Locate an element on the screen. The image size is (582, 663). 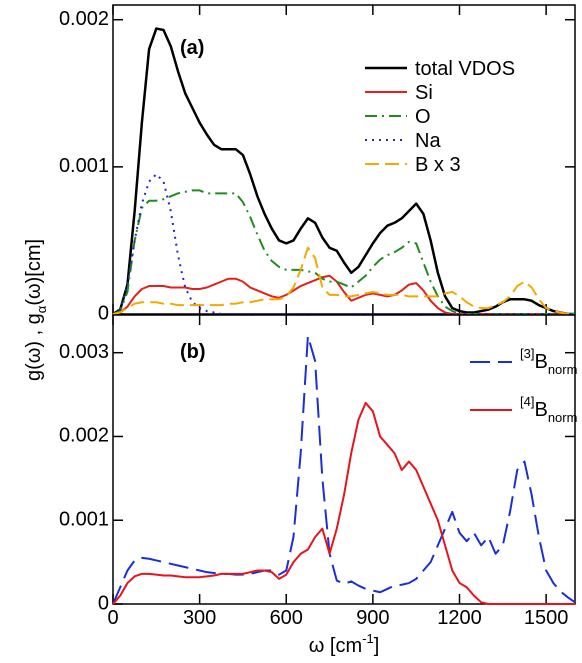
legend-label: [4]Bnorm is located at coordinates (548, 409).